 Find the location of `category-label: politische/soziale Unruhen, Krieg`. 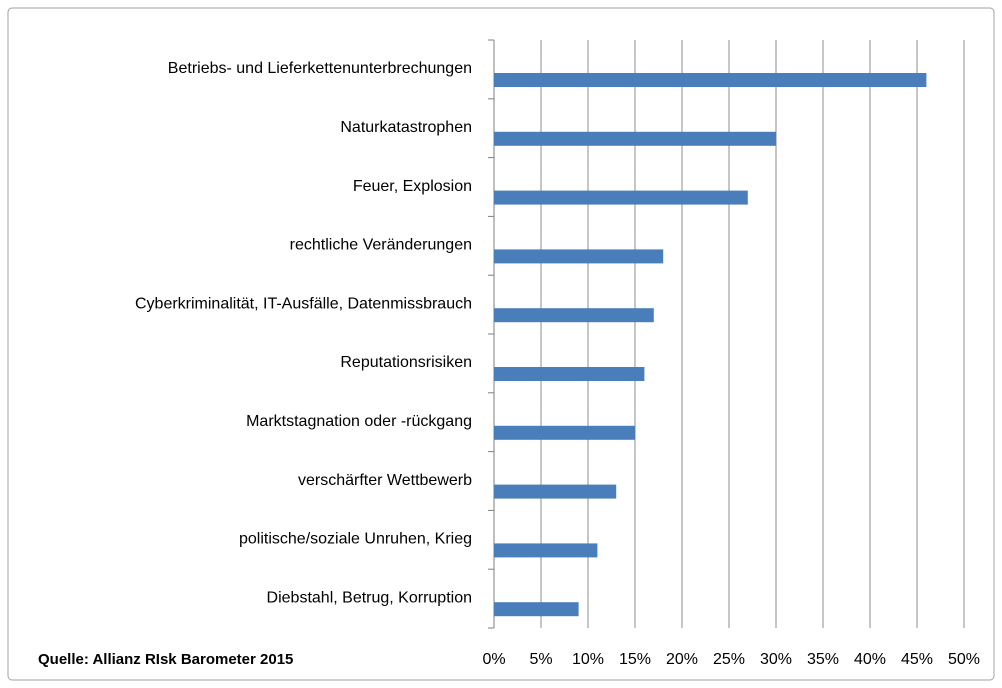

category-label: politische/soziale Unruhen, Krieg is located at coordinates (355, 539).